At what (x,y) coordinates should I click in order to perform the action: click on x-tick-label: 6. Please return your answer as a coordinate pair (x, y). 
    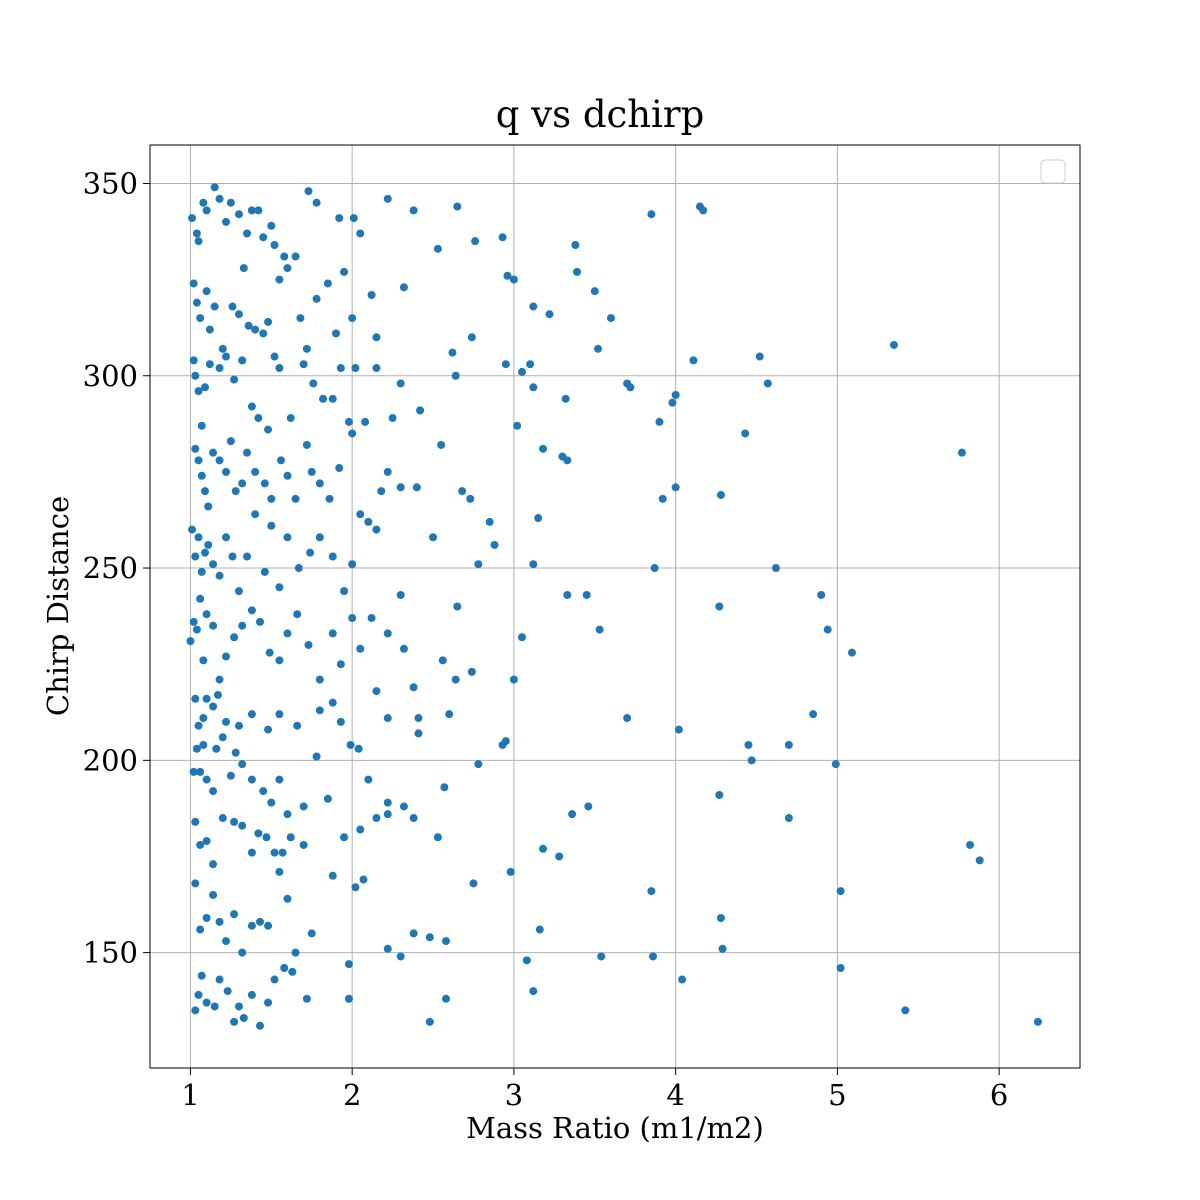
    Looking at the image, I should click on (999, 1095).